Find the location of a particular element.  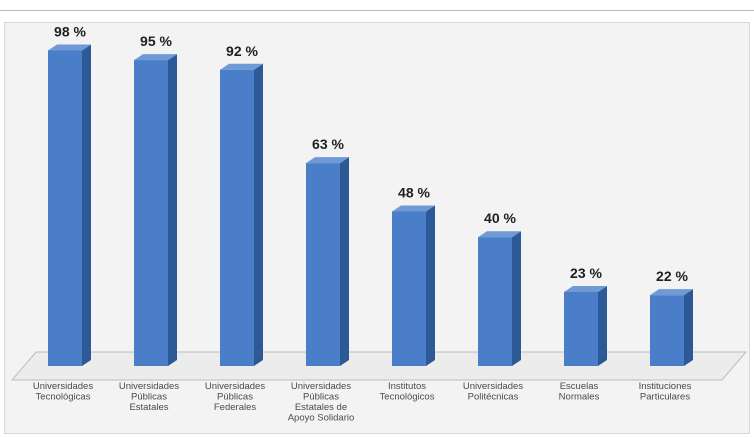

category-label: Universidades Tecnológicas is located at coordinates (63, 392).